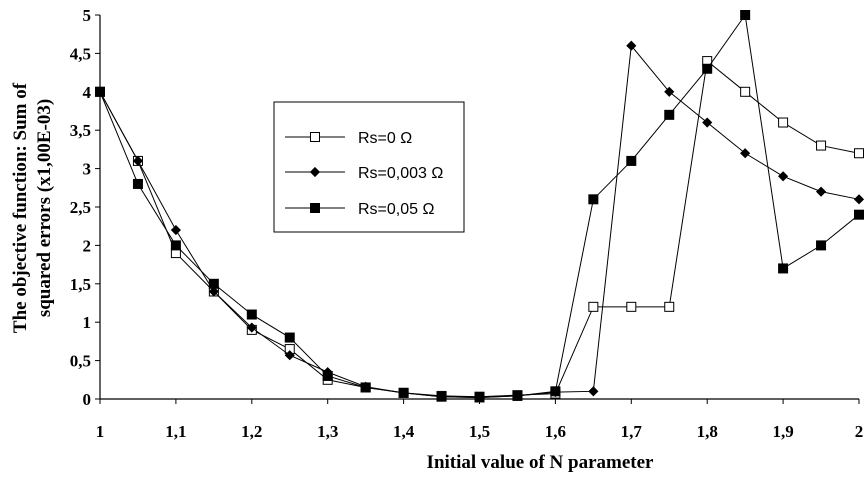  What do you see at coordinates (859, 431) in the screenshot?
I see `x-tick-label: 2` at bounding box center [859, 431].